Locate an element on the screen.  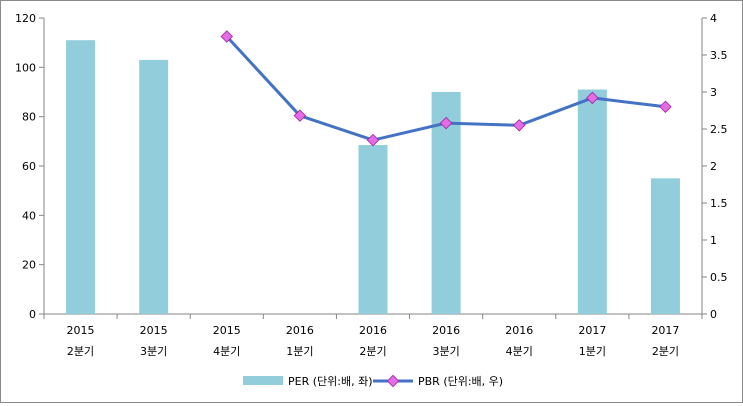
right-axis-ticks: 0 0.5 1 1.5 2 2.5 3 3.5 4 is located at coordinates (715, 166).